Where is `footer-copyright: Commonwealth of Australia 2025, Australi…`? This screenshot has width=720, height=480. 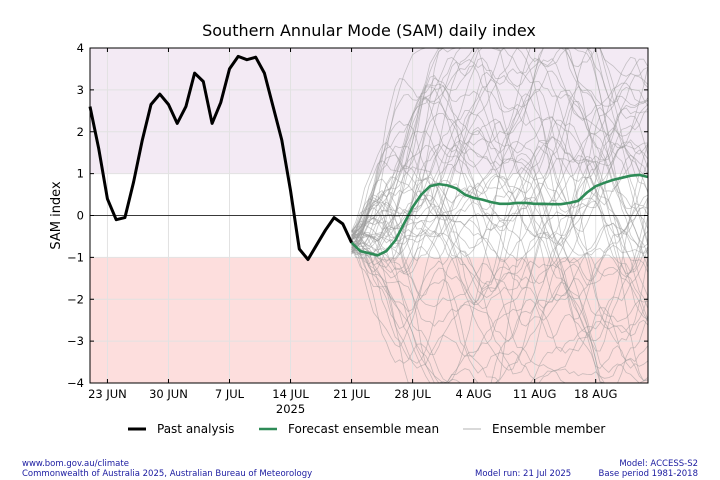 footer-copyright: Commonwealth of Australia 2025, Australi… is located at coordinates (167, 474).